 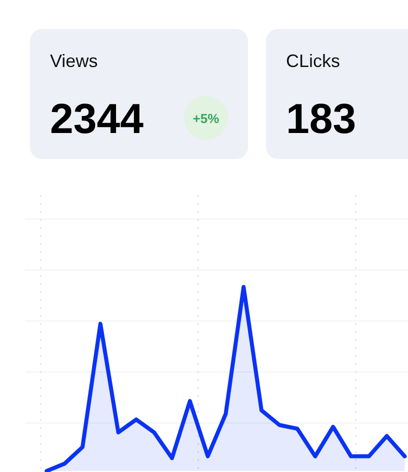 What do you see at coordinates (97, 118) in the screenshot?
I see `data-label: 2344` at bounding box center [97, 118].